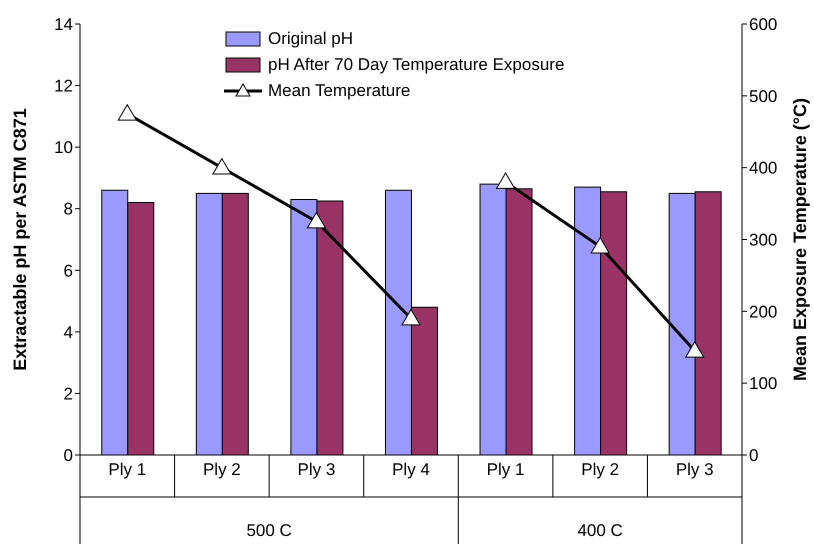 The image size is (814, 544). I want to click on text: 400 C, so click(600, 530).